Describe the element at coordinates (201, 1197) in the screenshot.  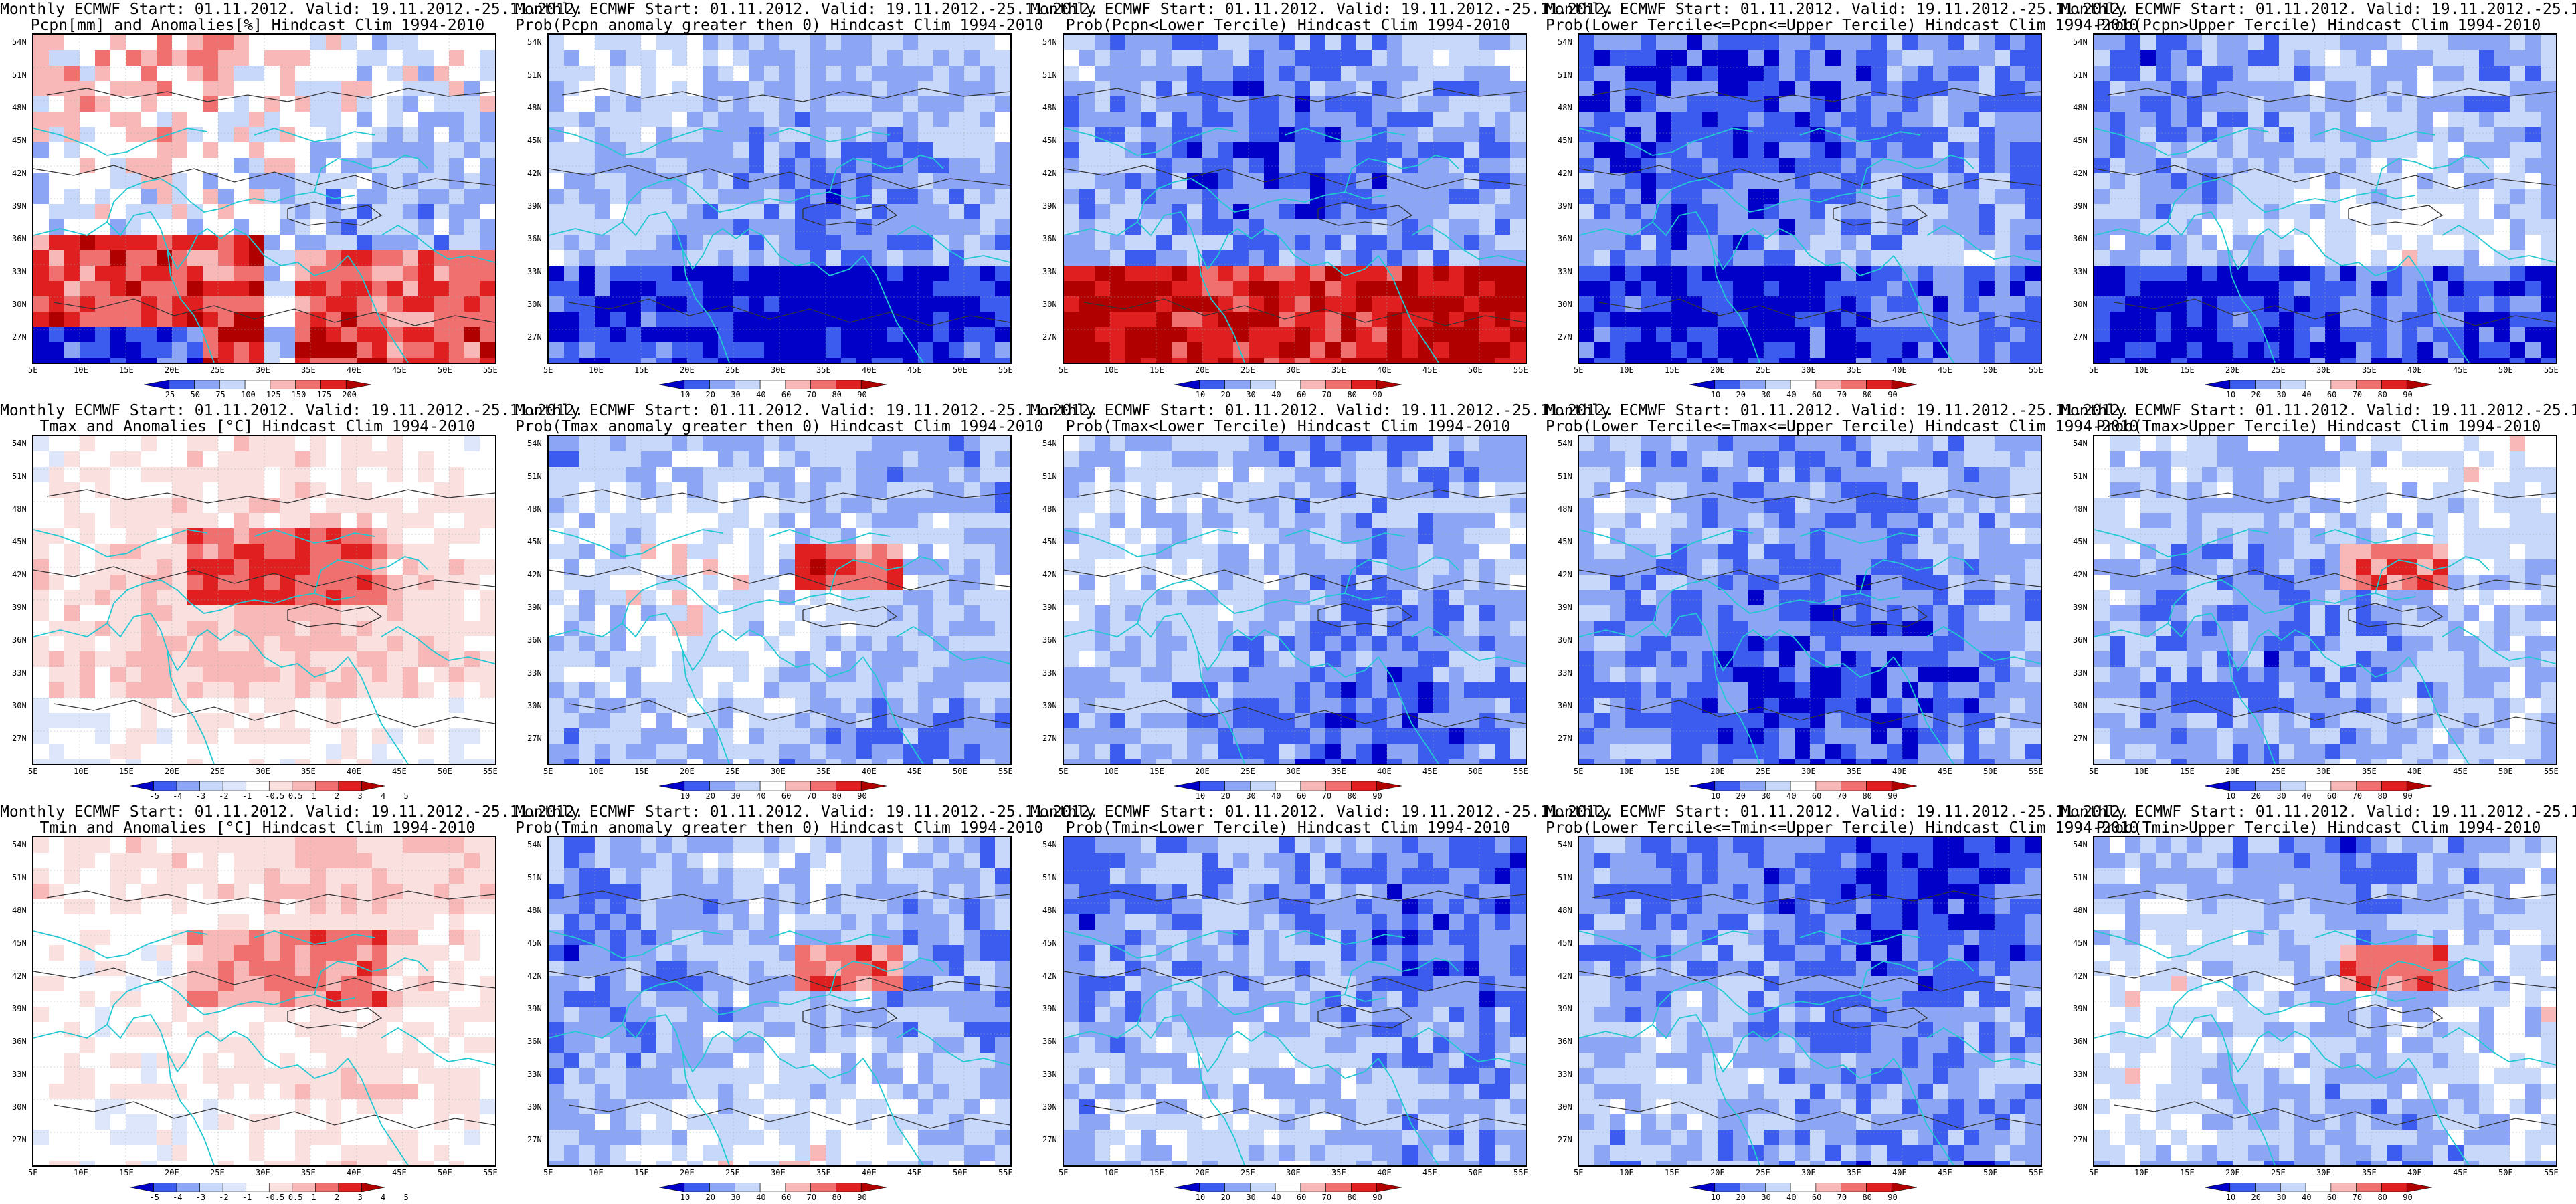
I see `colorbar-label: -3` at that location.